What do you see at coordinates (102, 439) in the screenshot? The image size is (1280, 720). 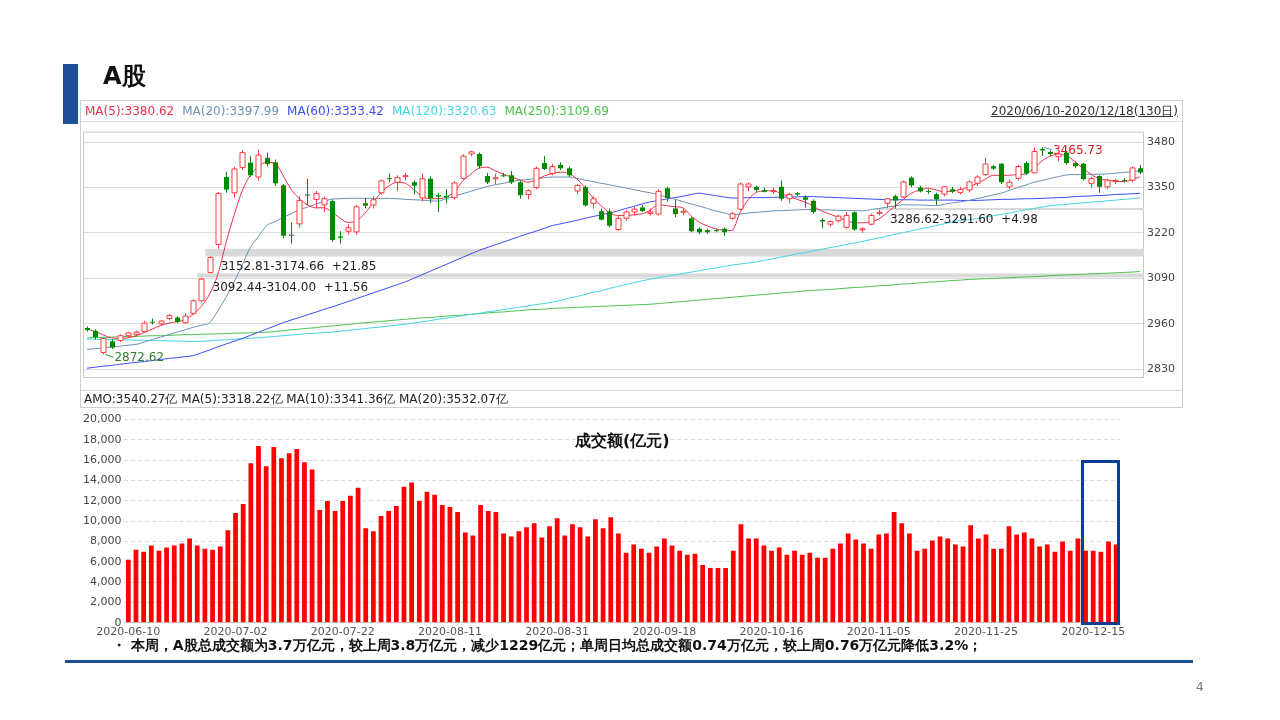 I see `y-tick-label: 18,000` at bounding box center [102, 439].